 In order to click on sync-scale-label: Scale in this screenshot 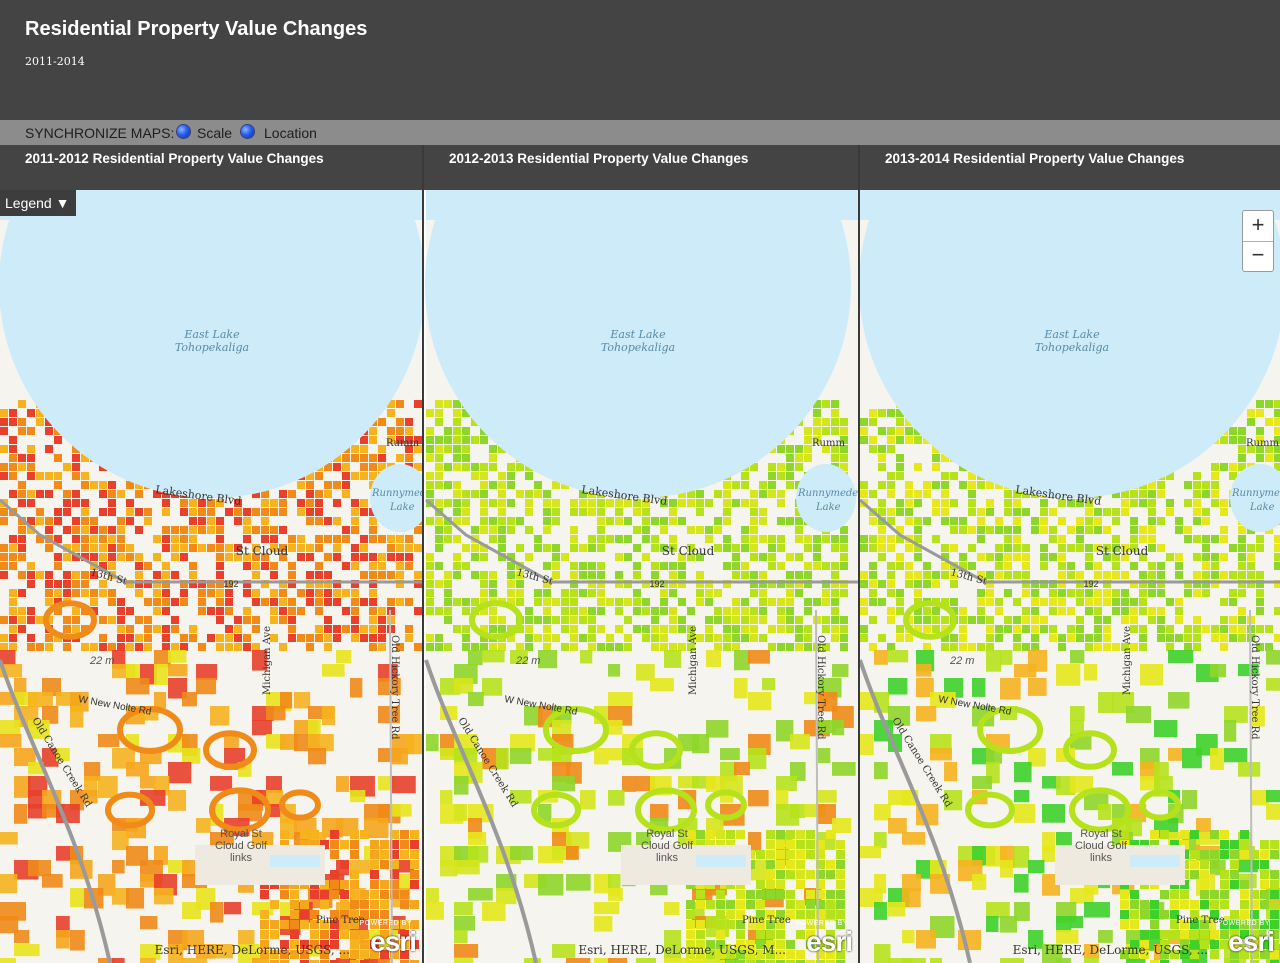, I will do `click(215, 133)`.